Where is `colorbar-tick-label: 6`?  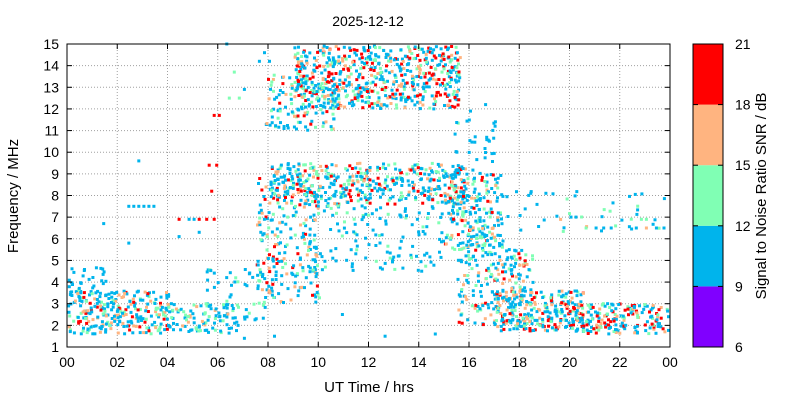 colorbar-tick-label: 6 is located at coordinates (739, 347).